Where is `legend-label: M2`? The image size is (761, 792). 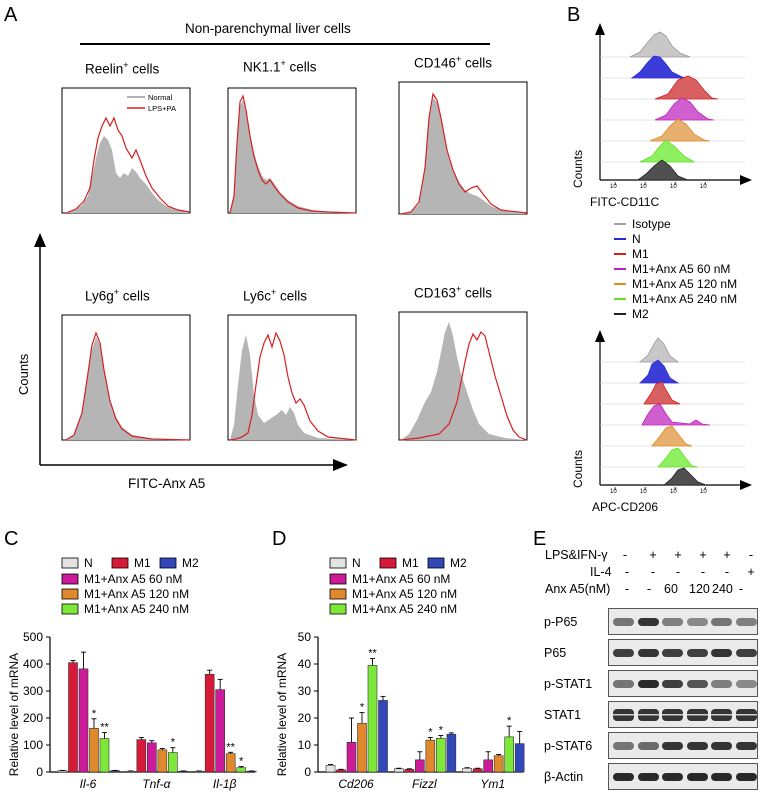
legend-label: M2 is located at coordinates (458, 563).